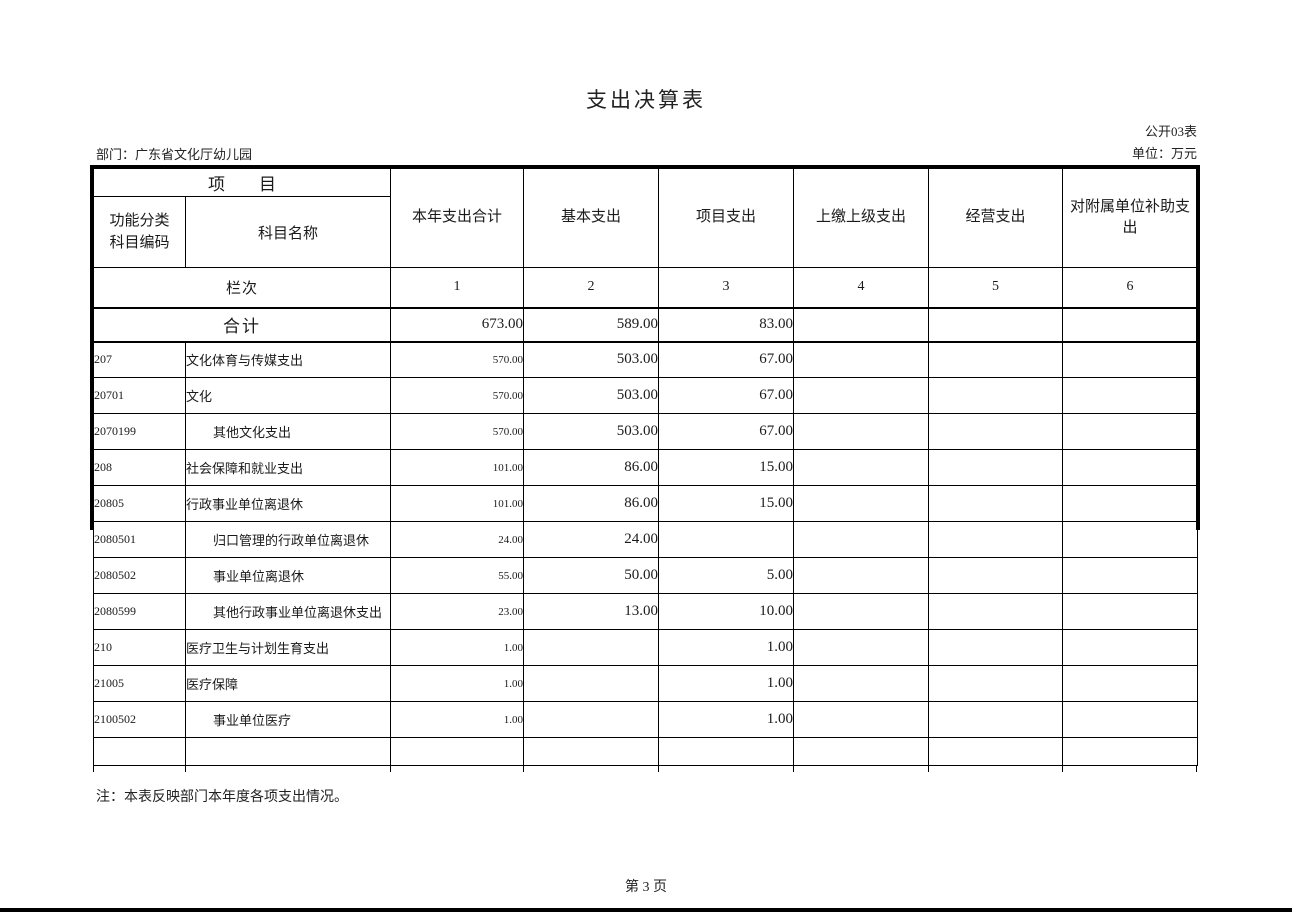 This screenshot has width=1292, height=914. Describe the element at coordinates (1164, 153) in the screenshot. I see `unit-label: 单位：万元` at that location.